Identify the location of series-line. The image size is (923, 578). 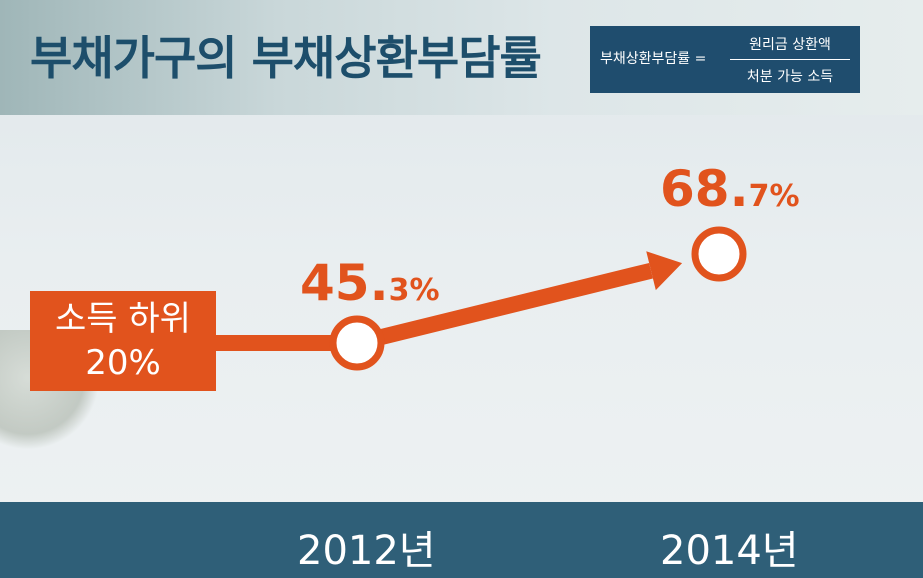
(504, 306).